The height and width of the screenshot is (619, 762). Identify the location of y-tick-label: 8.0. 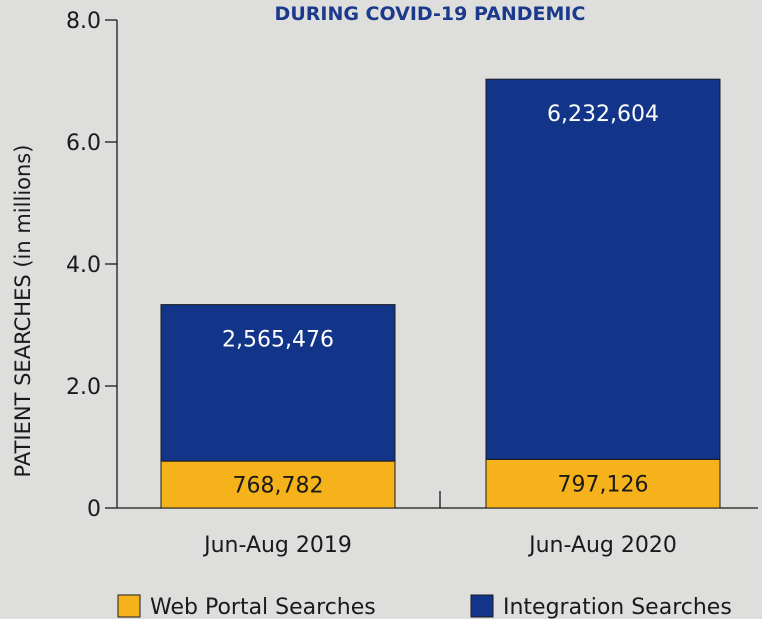
(83, 21).